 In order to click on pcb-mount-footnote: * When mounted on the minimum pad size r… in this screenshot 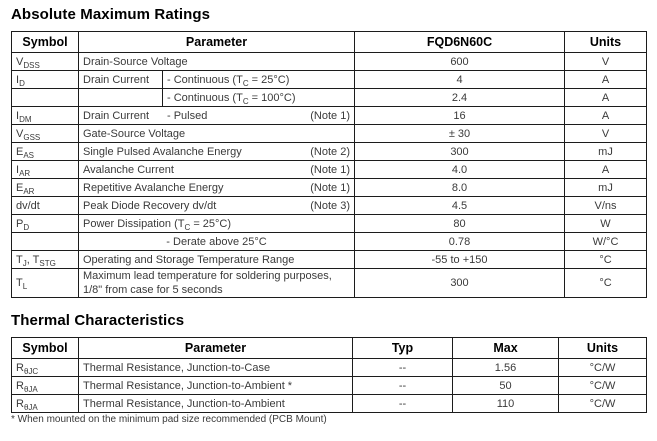, I will do `click(169, 419)`.